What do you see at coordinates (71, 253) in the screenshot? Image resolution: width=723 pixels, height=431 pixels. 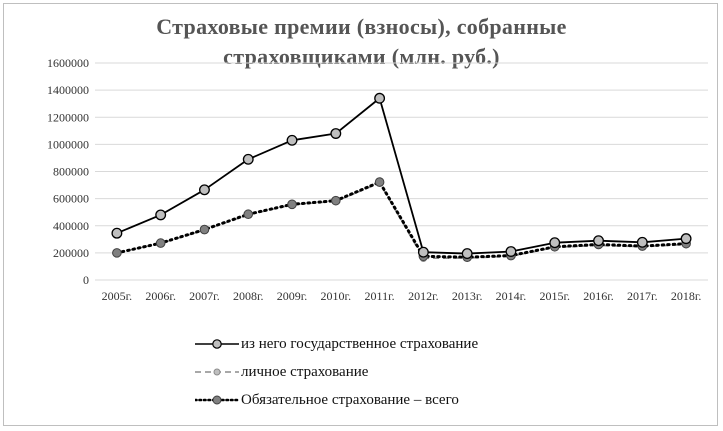 I see `y-tick-label: 200000` at bounding box center [71, 253].